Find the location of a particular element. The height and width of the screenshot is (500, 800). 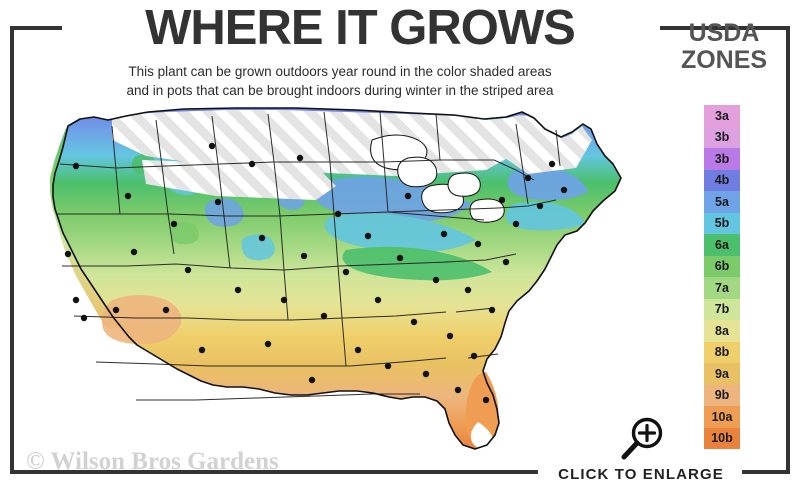

southwest-desert-patch is located at coordinates (142, 320).